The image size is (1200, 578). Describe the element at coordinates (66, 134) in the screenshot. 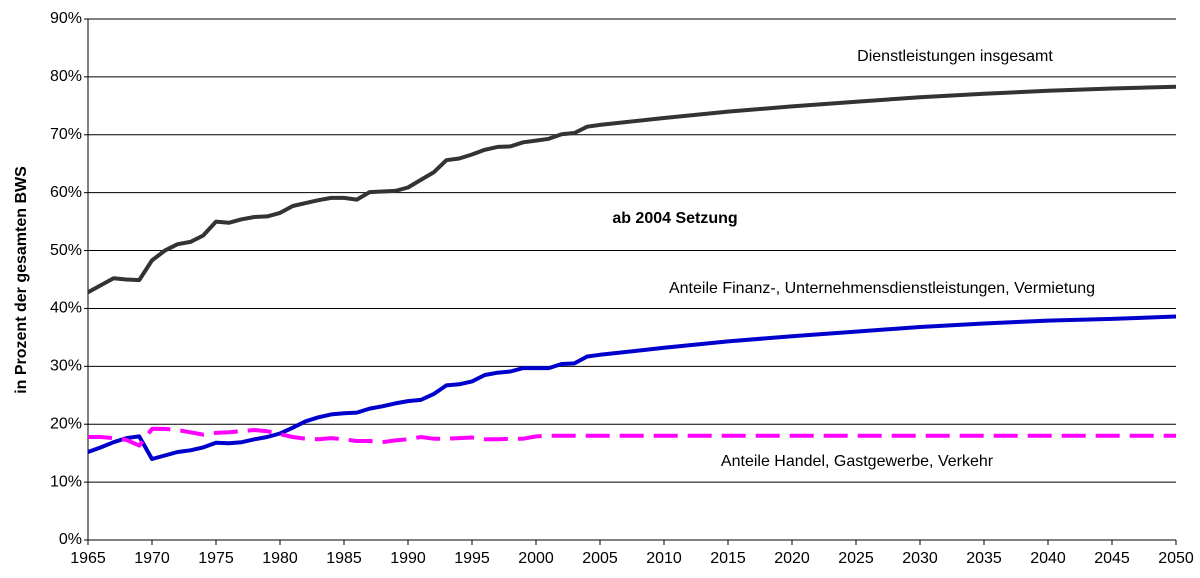

I see `y-tick-label: 70%` at that location.